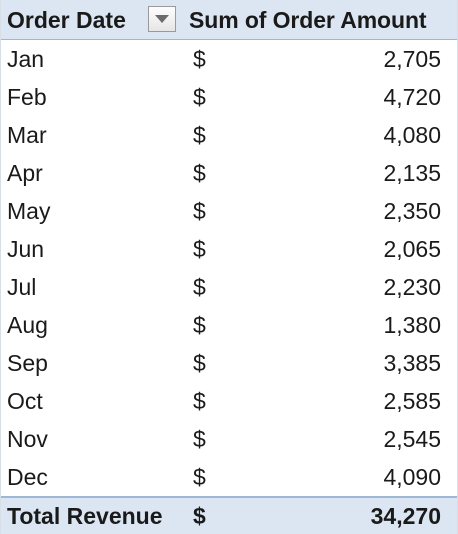 This screenshot has width=458, height=534. What do you see at coordinates (412, 287) in the screenshot?
I see `order-amount: 2,230` at bounding box center [412, 287].